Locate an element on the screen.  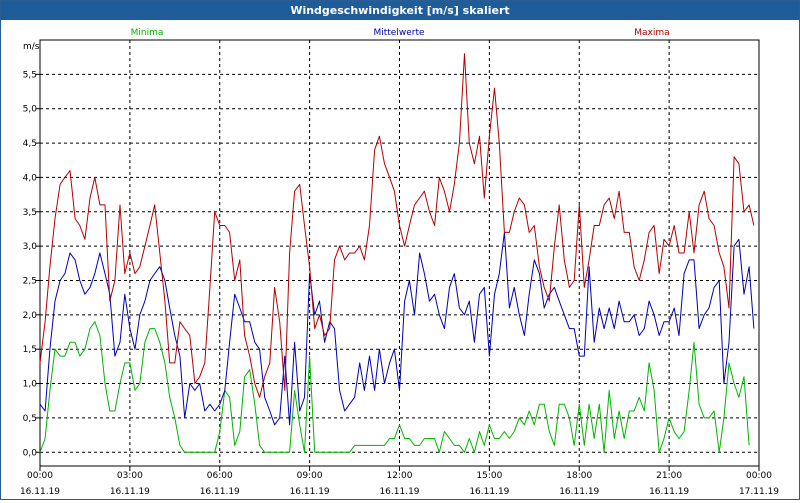
legend-mittelwerte: Mittelwerte is located at coordinates (398, 33).